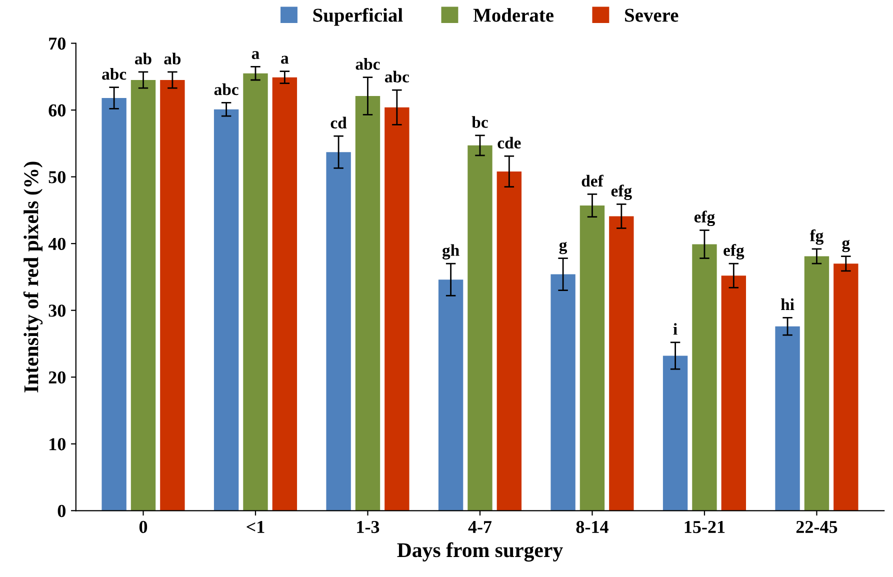  Describe the element at coordinates (33, 277) in the screenshot. I see `y-axis-title: Intensity of red pixels (%)` at that location.